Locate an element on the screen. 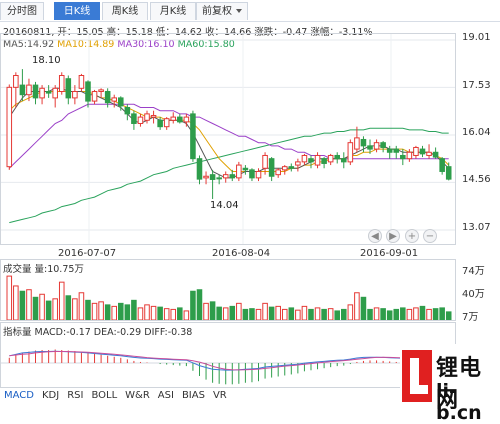 This screenshot has height=424, width=500. date-tick-2: 2016-08-04 is located at coordinates (241, 253).